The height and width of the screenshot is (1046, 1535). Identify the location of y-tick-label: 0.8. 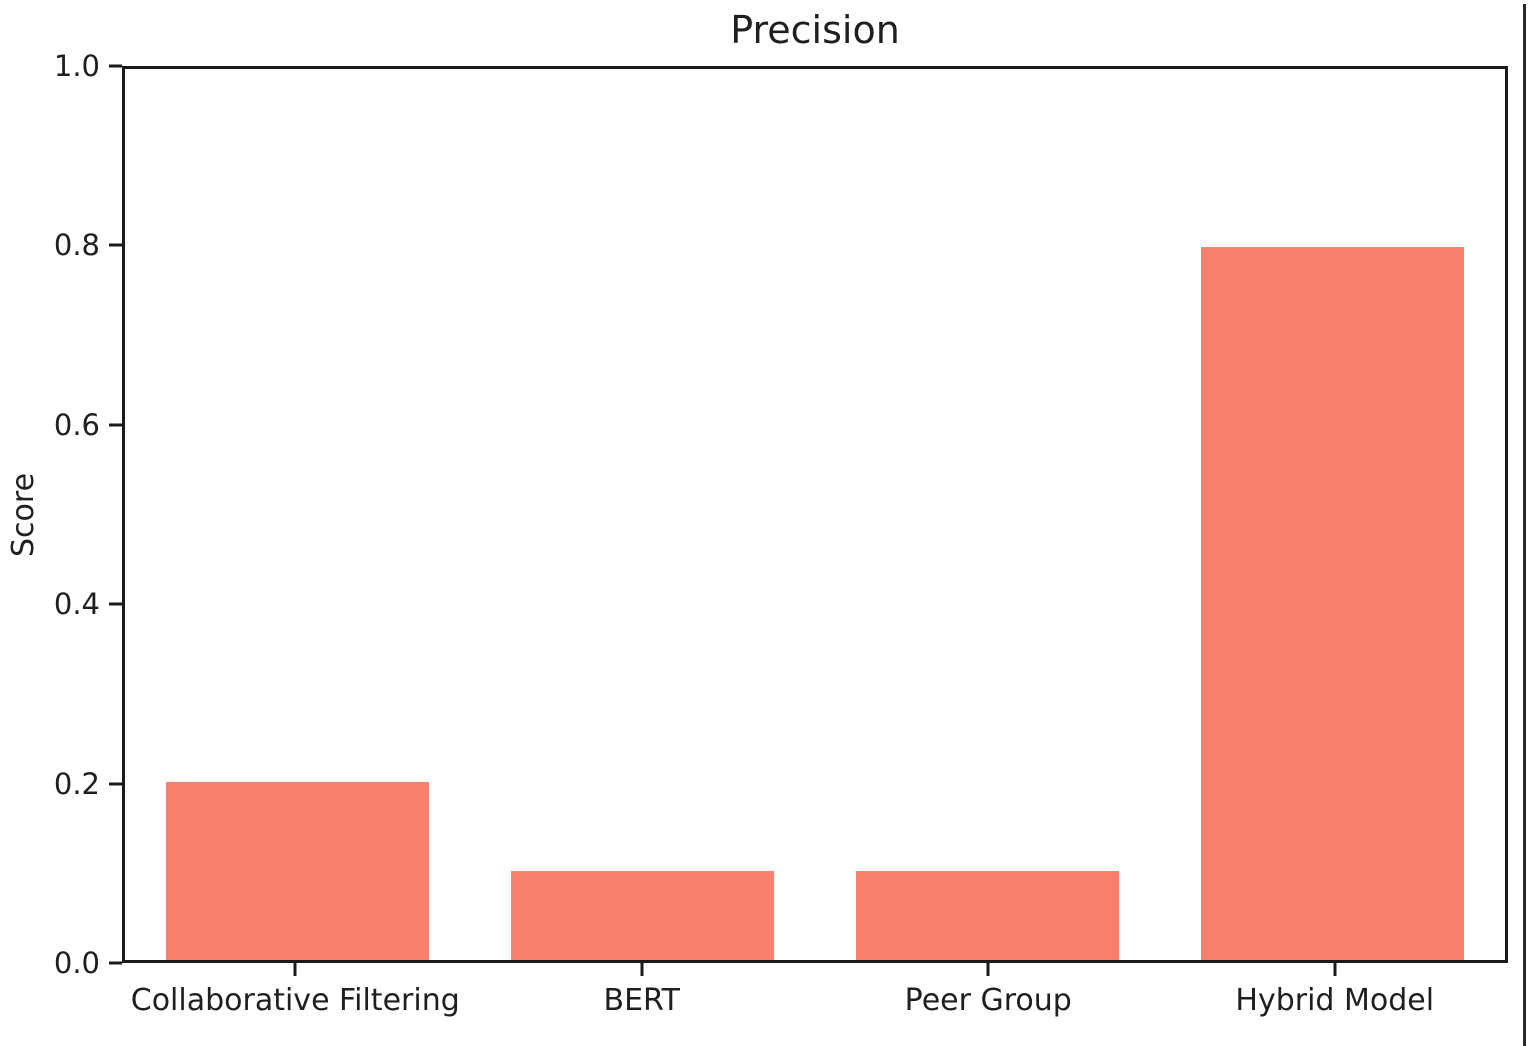
(76, 245).